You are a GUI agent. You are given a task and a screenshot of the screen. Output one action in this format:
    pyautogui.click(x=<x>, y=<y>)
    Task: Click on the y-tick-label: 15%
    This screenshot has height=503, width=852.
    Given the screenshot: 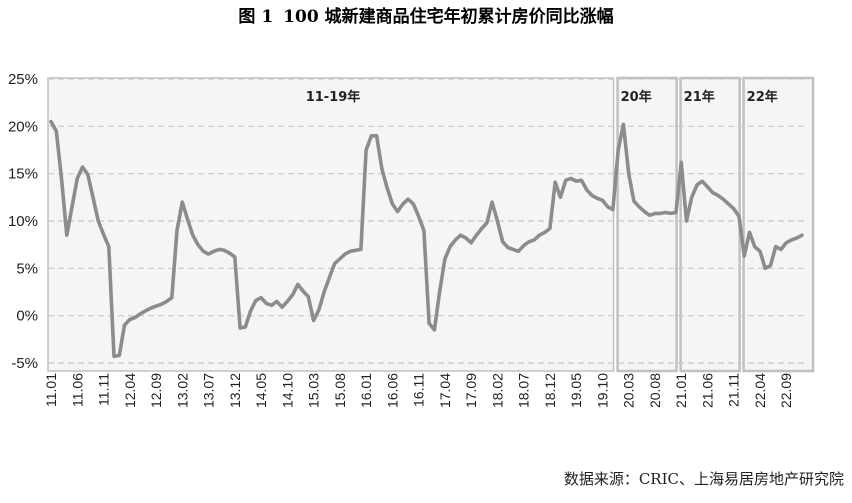 What is the action you would take?
    pyautogui.click(x=23, y=174)
    